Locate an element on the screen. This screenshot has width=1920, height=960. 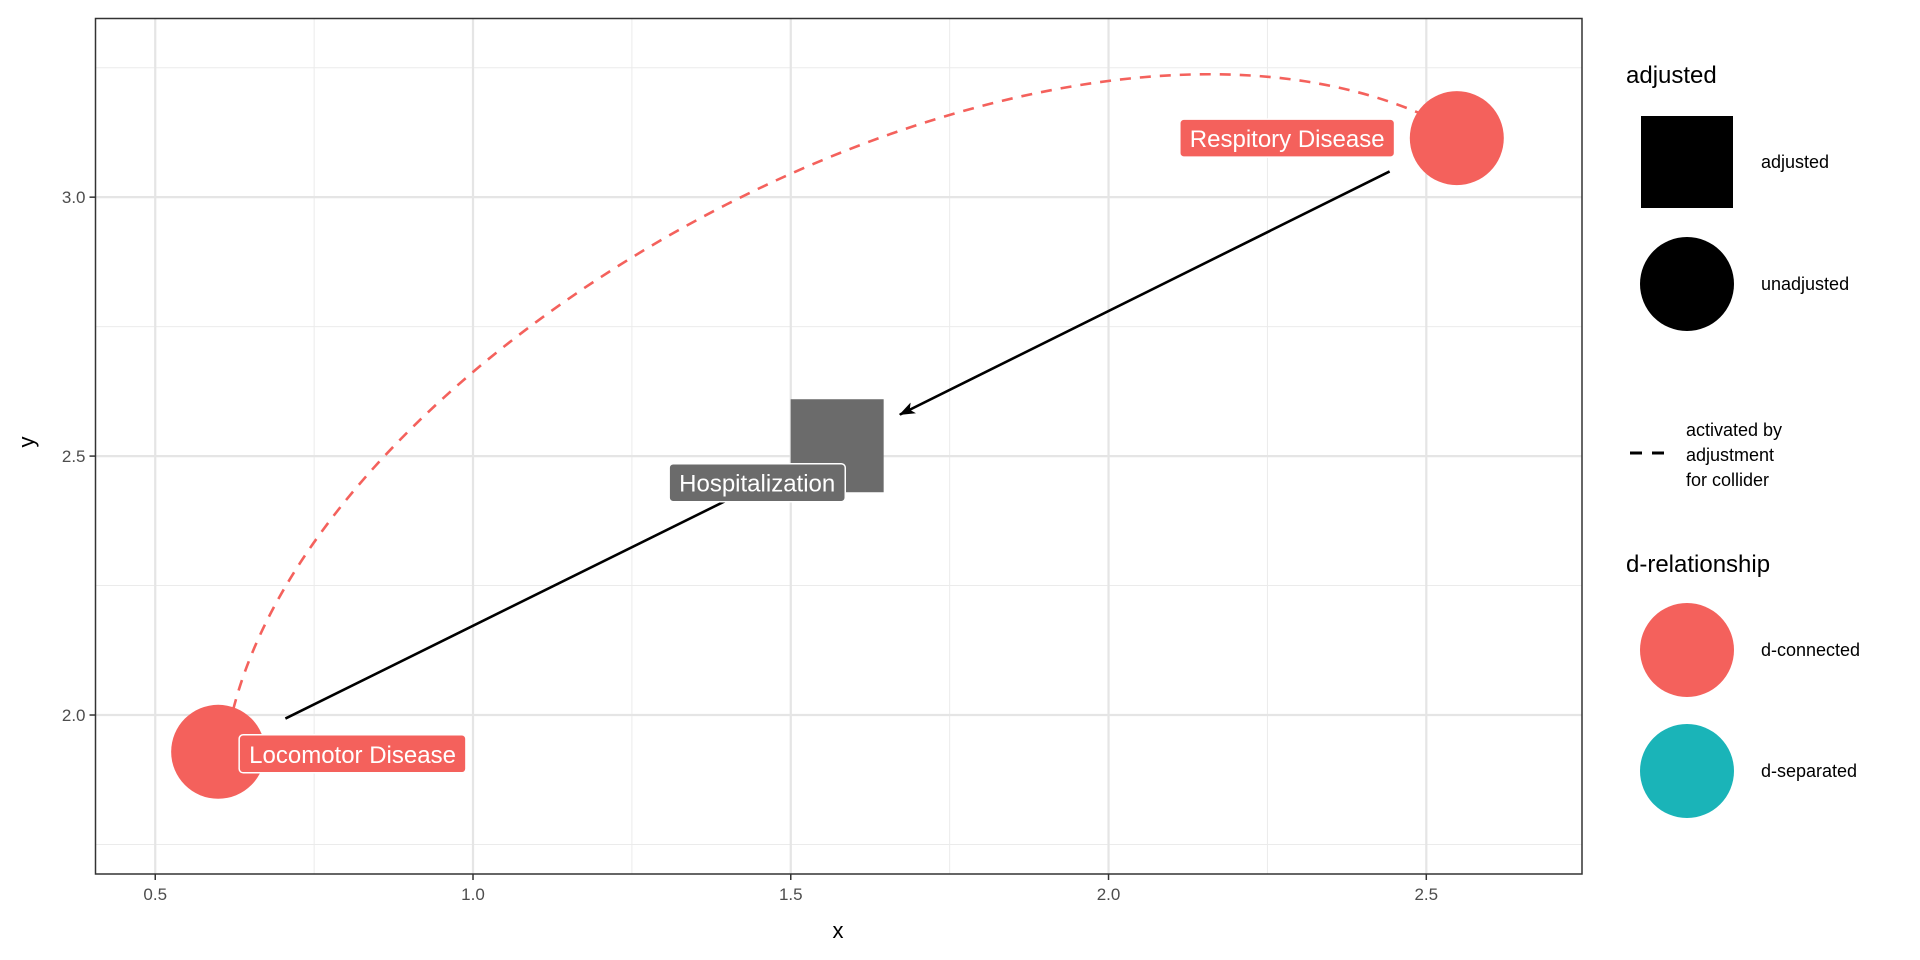
y-tick-label: 2.0 is located at coordinates (74, 715).